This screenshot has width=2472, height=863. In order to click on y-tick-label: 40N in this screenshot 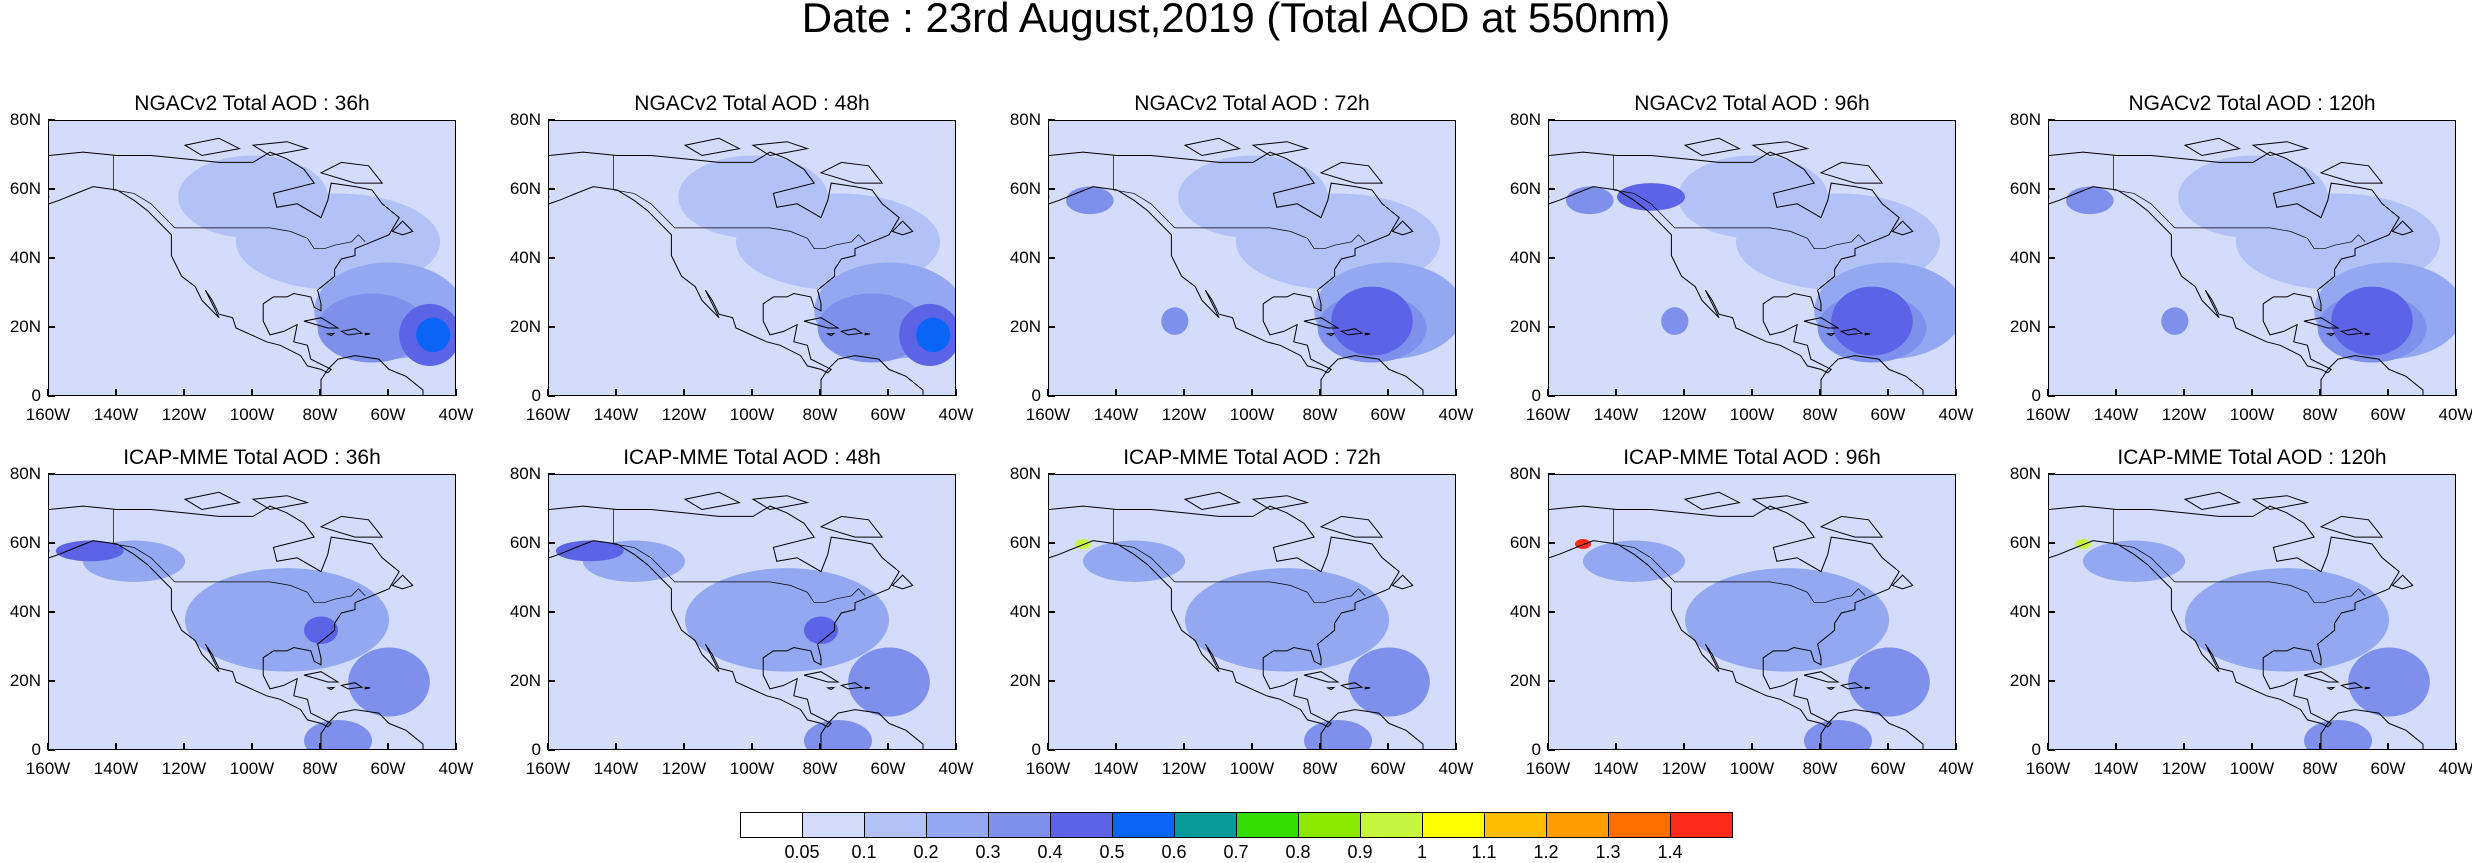, I will do `click(2025, 257)`.